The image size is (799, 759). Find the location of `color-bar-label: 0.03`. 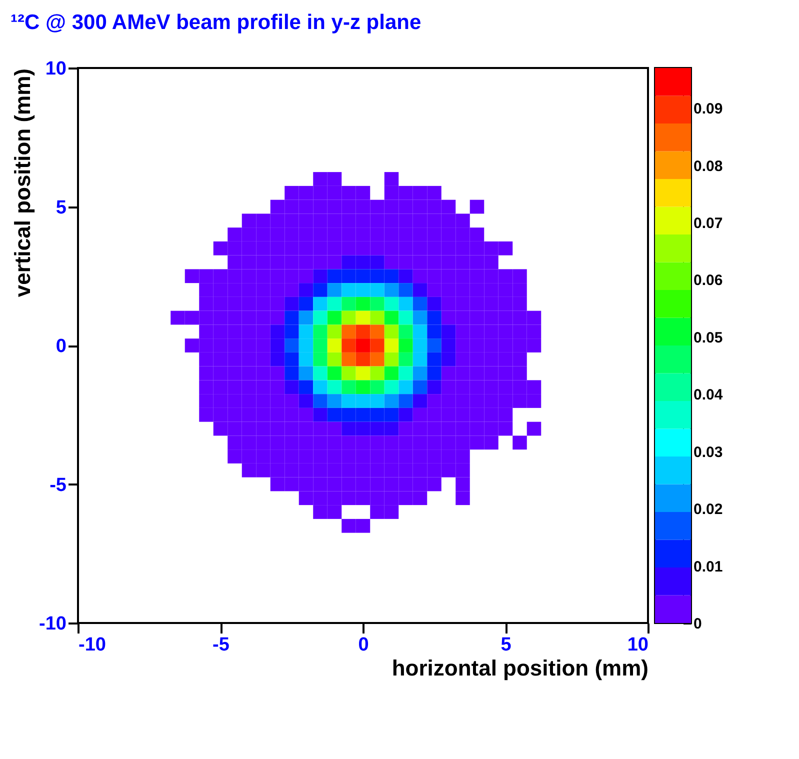

color-bar-label: 0.03 is located at coordinates (708, 452).